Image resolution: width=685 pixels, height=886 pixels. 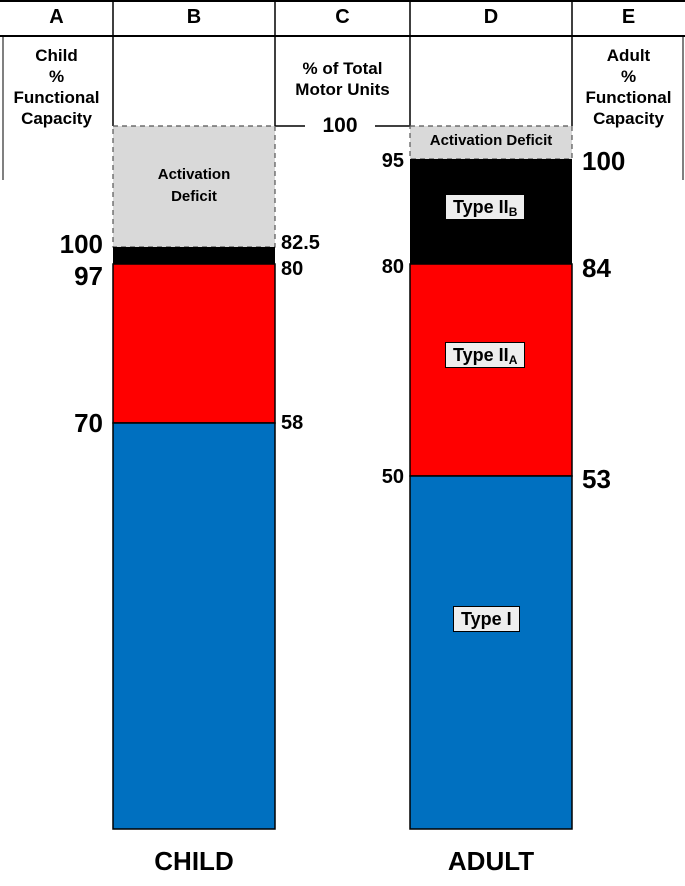 I want to click on column-b-header: B, so click(x=194, y=17).